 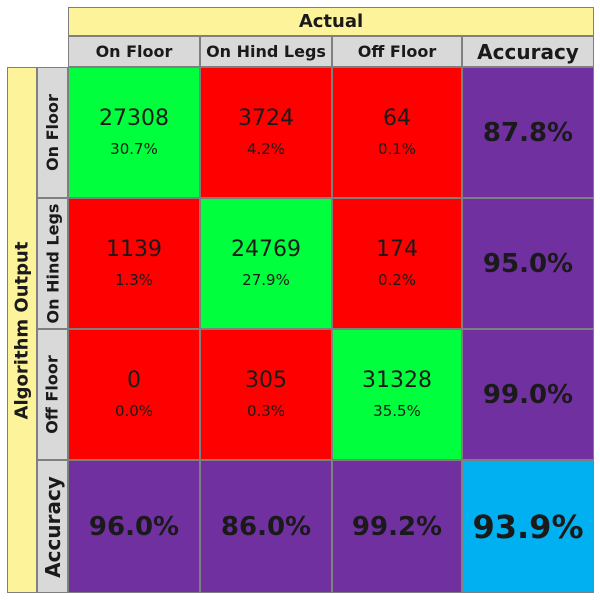 I want to click on row-header-on-hind-legs: On Hind Legs, so click(x=52, y=263).